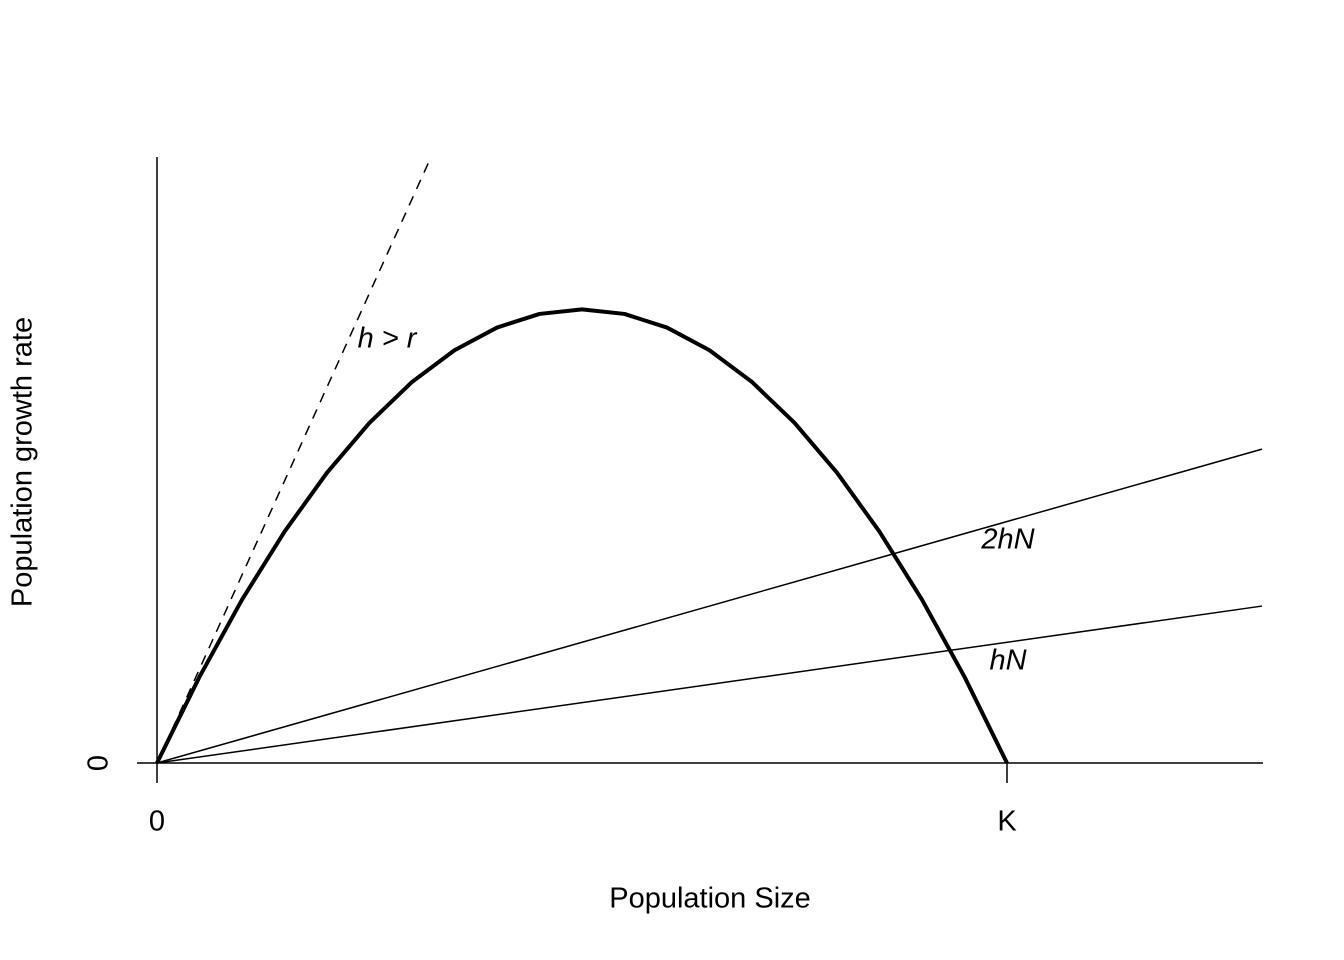  I want to click on x-tick-label: K, so click(1007, 822).